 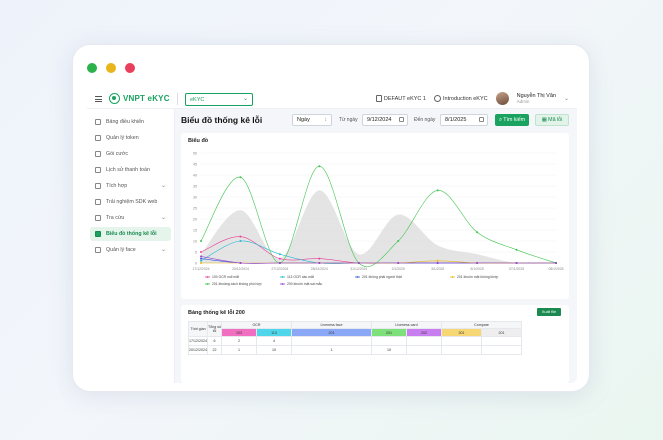 What do you see at coordinates (195, 176) in the screenshot?
I see `y-tick-label: 40` at bounding box center [195, 176].